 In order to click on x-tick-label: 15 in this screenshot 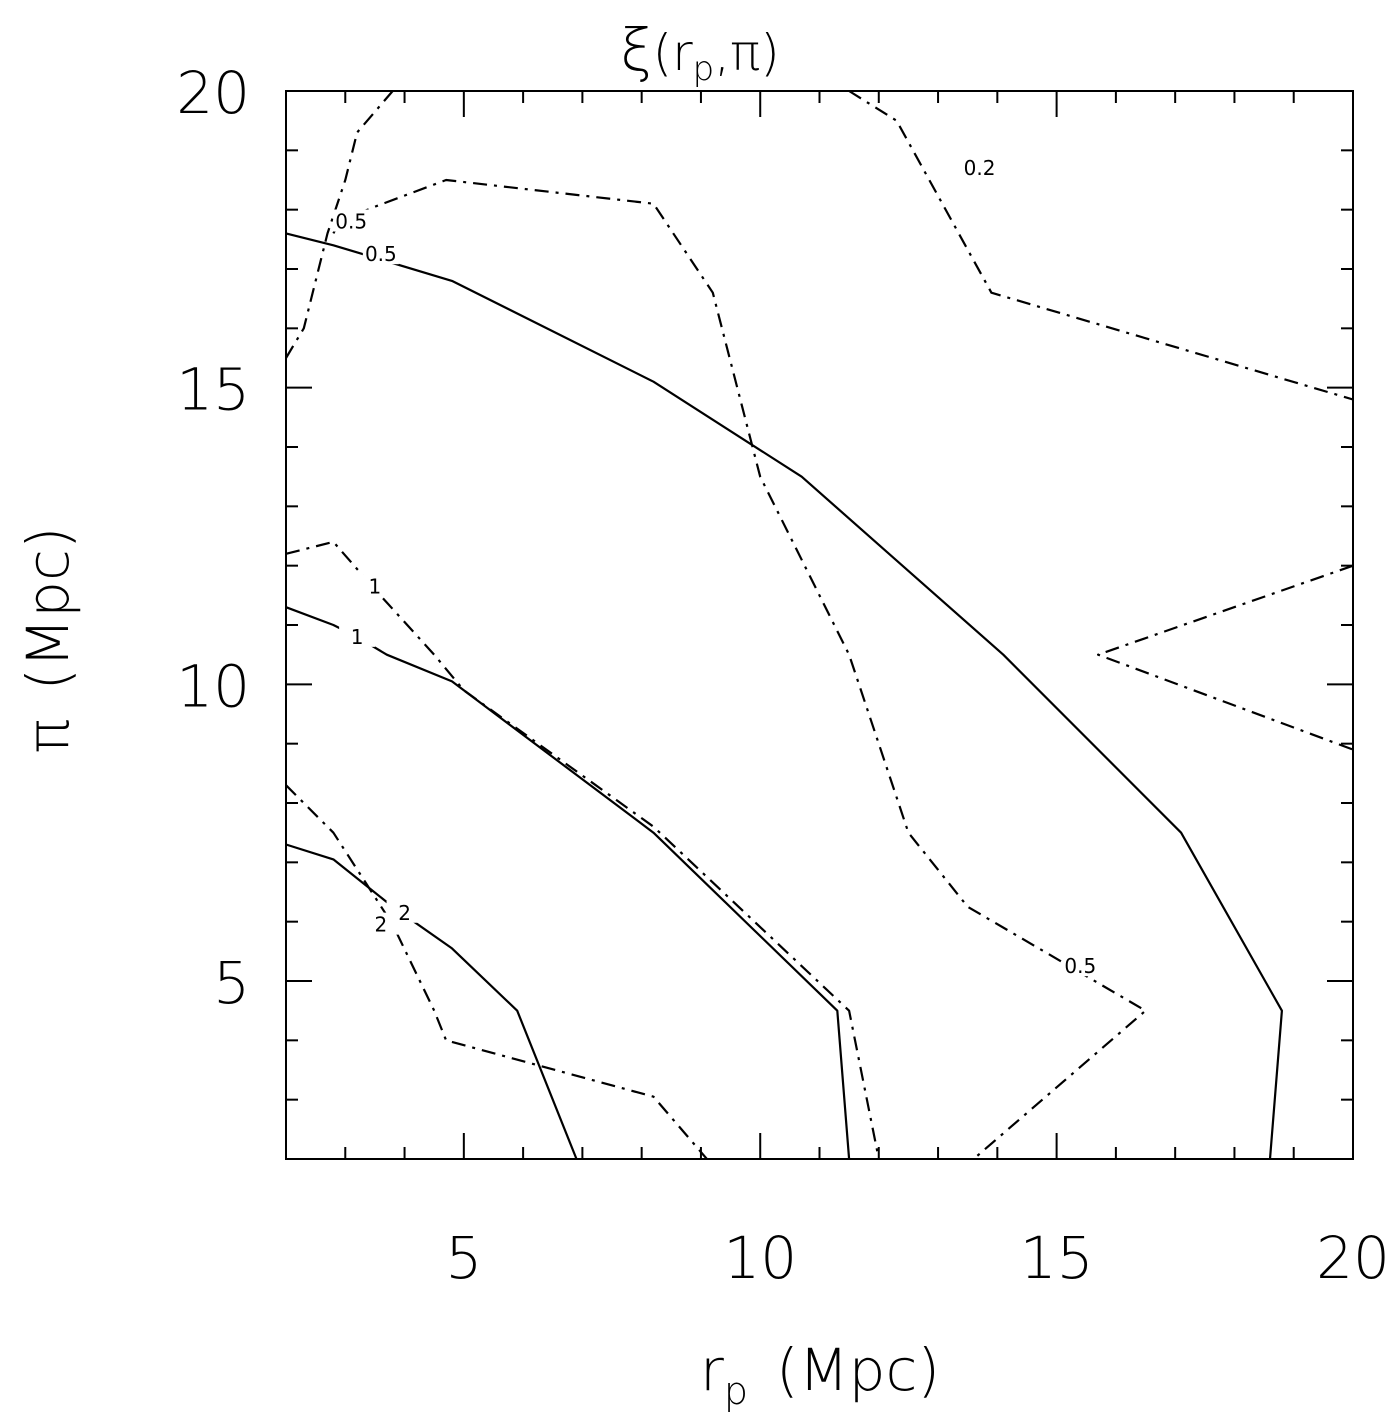, I will do `click(1057, 1258)`.